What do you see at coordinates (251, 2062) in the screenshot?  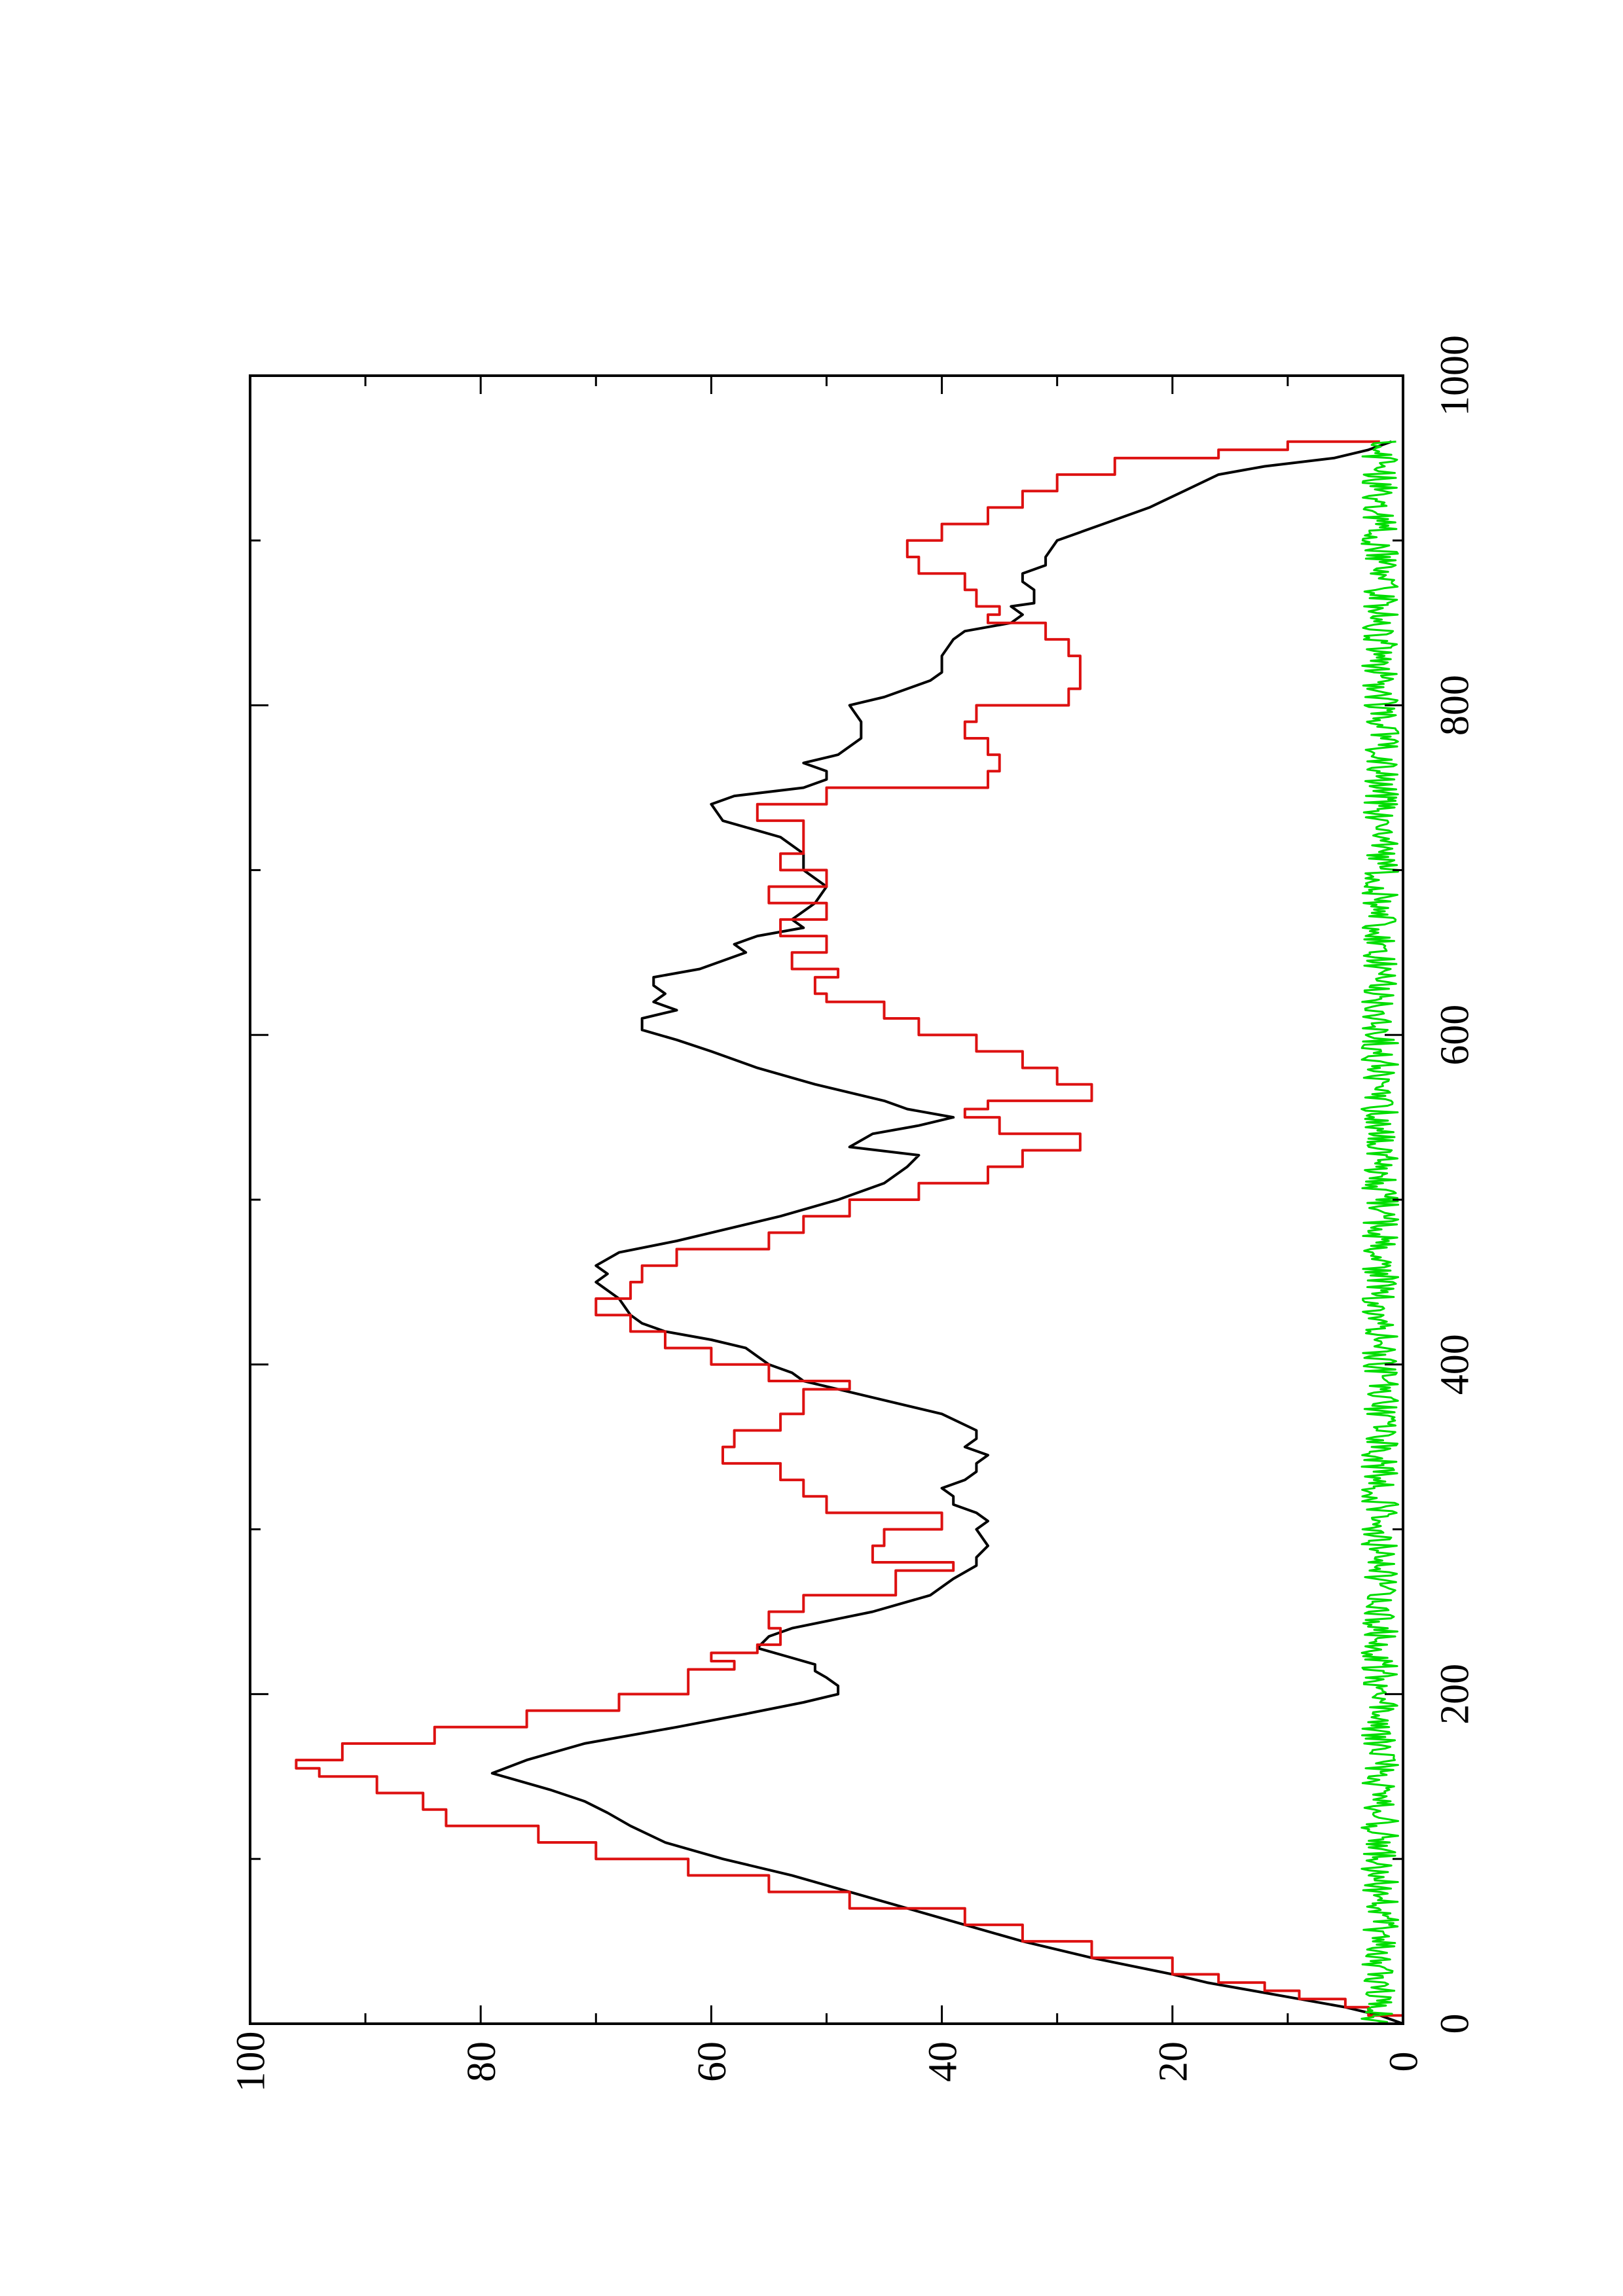 I see `y-tick-label: 100` at bounding box center [251, 2062].